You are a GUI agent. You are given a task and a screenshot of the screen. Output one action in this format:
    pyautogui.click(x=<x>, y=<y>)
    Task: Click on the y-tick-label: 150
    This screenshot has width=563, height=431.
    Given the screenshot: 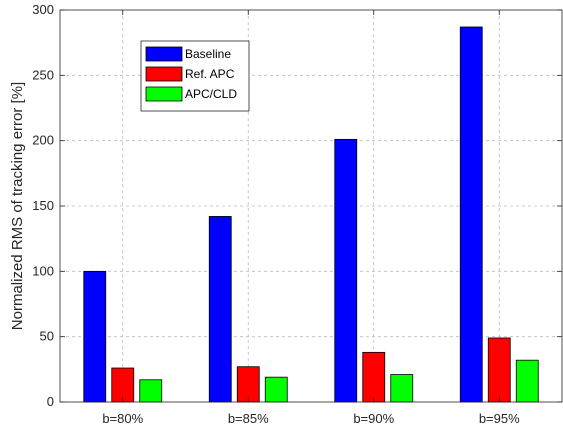 What is the action you would take?
    pyautogui.click(x=43, y=205)
    